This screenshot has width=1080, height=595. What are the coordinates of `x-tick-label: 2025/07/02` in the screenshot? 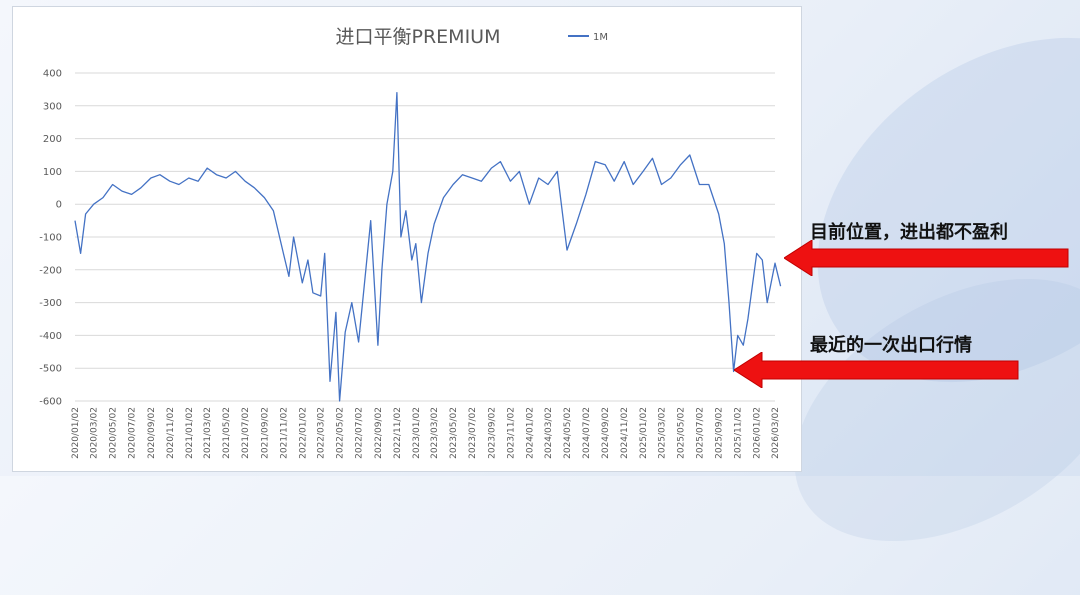 It's located at (700, 433).